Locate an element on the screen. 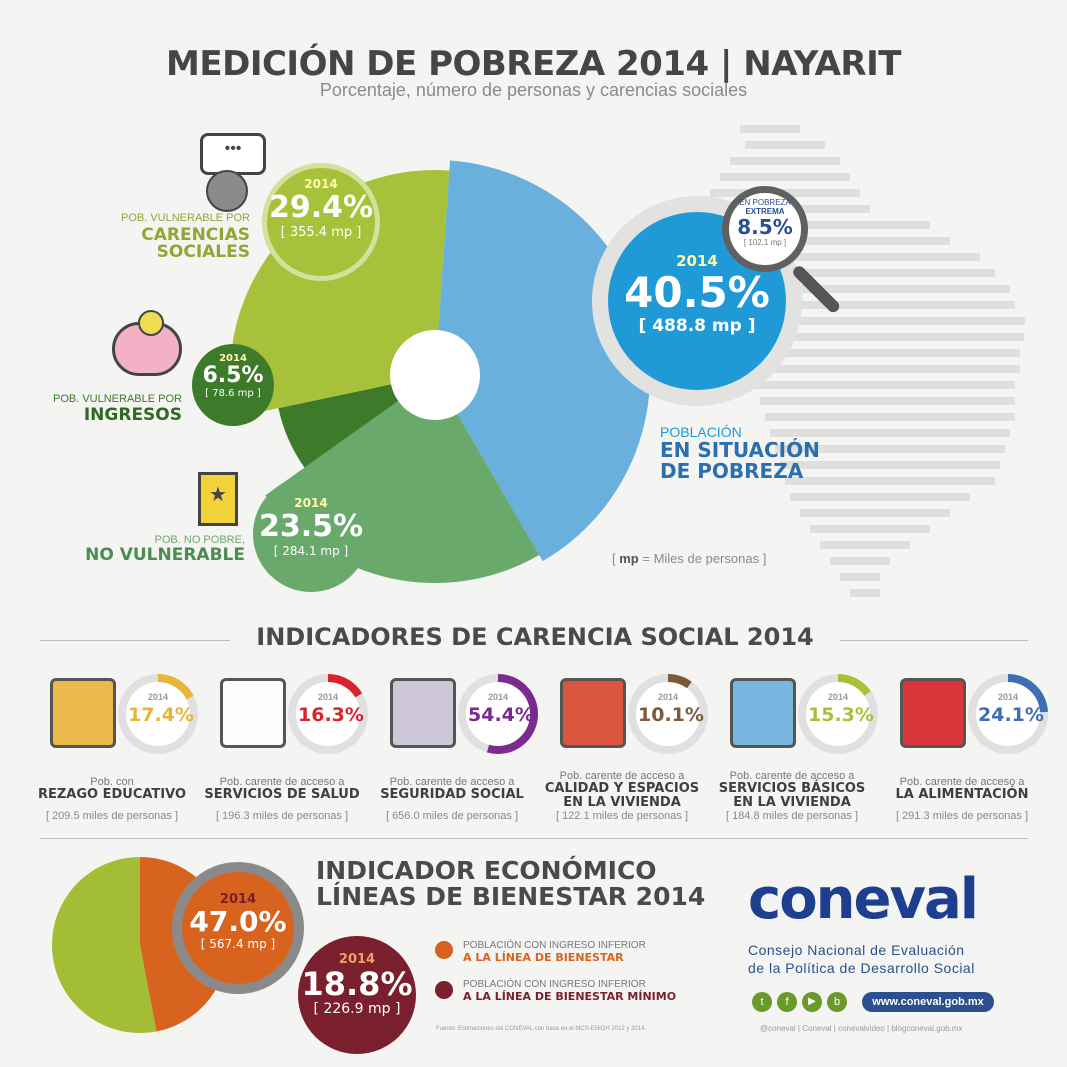 The width and height of the screenshot is (1067, 1067). ingresos-mp: [ 78.6 mp ] is located at coordinates (233, 393).